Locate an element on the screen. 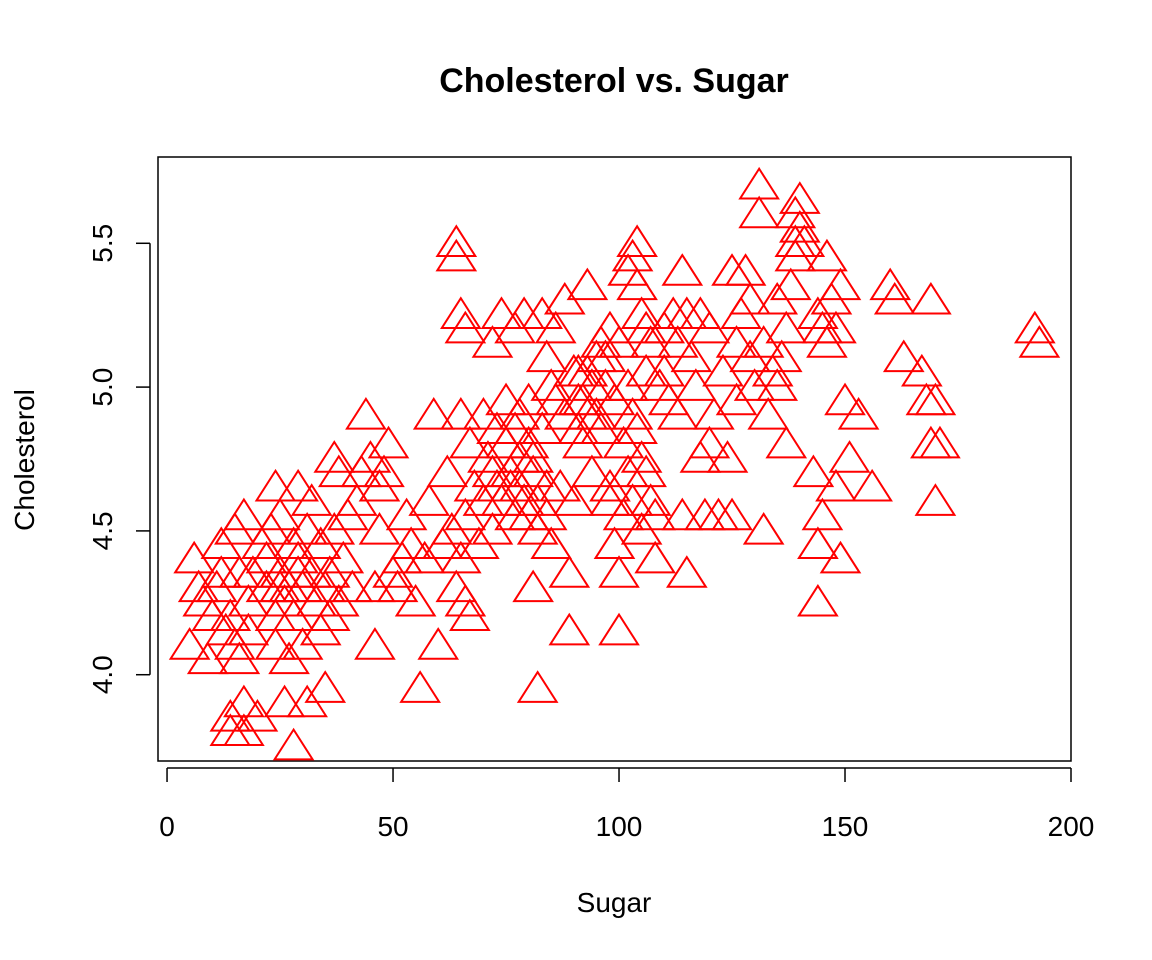 The image size is (1152, 960). y-tick-label: 5.5 is located at coordinates (102, 243).